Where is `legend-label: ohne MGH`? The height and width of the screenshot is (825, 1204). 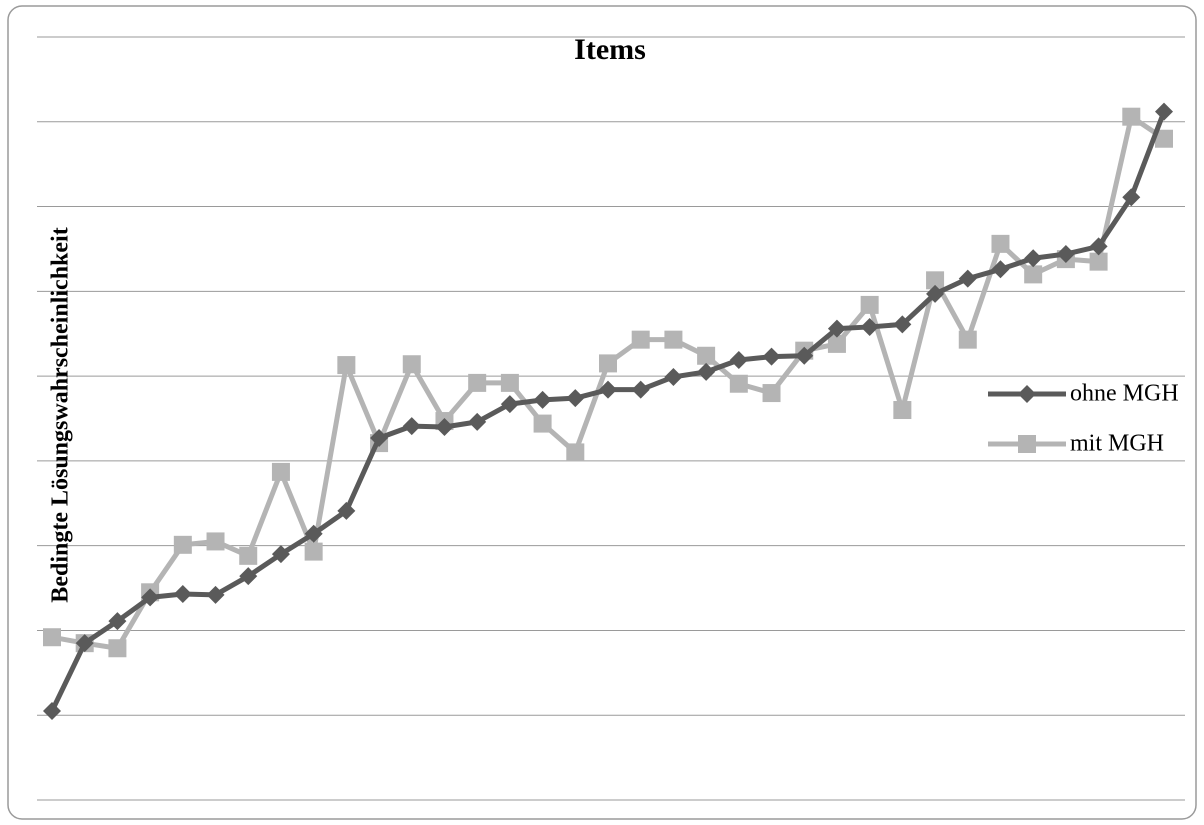
legend-label: ohne MGH is located at coordinates (1124, 394).